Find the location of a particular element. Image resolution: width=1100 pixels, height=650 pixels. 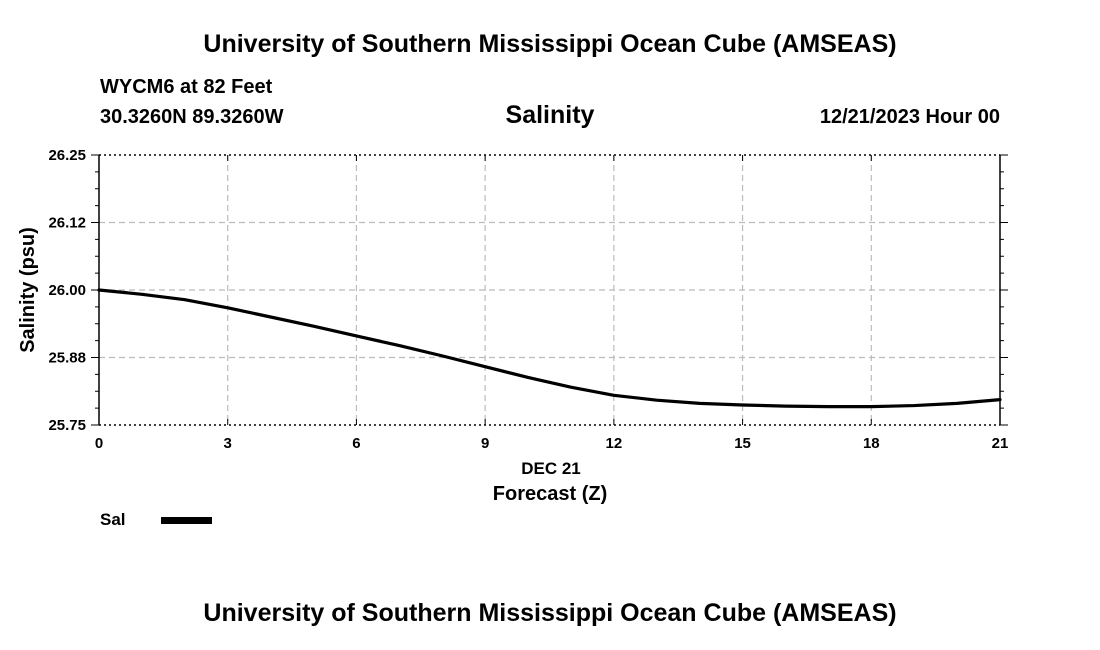

x-tick-label: 15 is located at coordinates (742, 443).